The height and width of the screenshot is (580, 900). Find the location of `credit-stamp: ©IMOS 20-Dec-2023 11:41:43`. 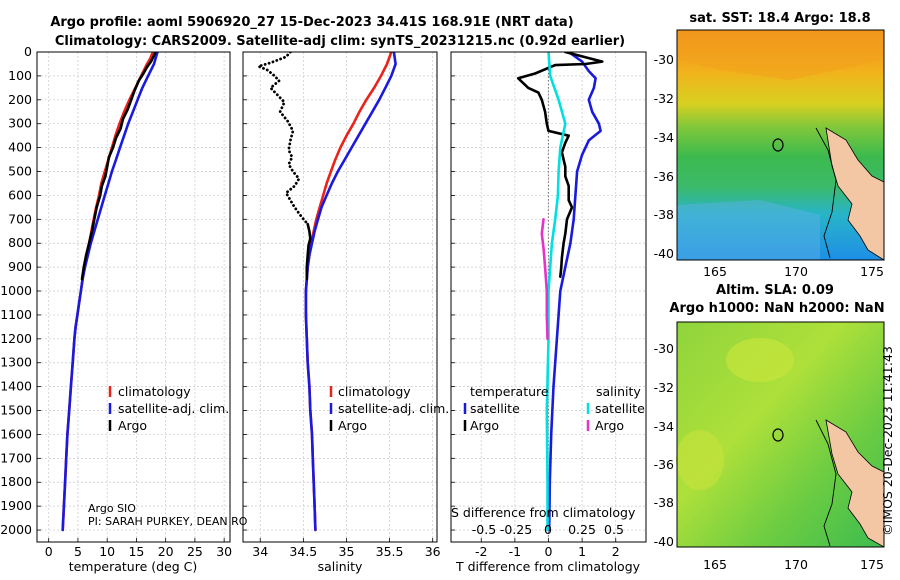

credit-stamp: ©IMOS 20-Dec-2023 11:41:43 is located at coordinates (887, 441).